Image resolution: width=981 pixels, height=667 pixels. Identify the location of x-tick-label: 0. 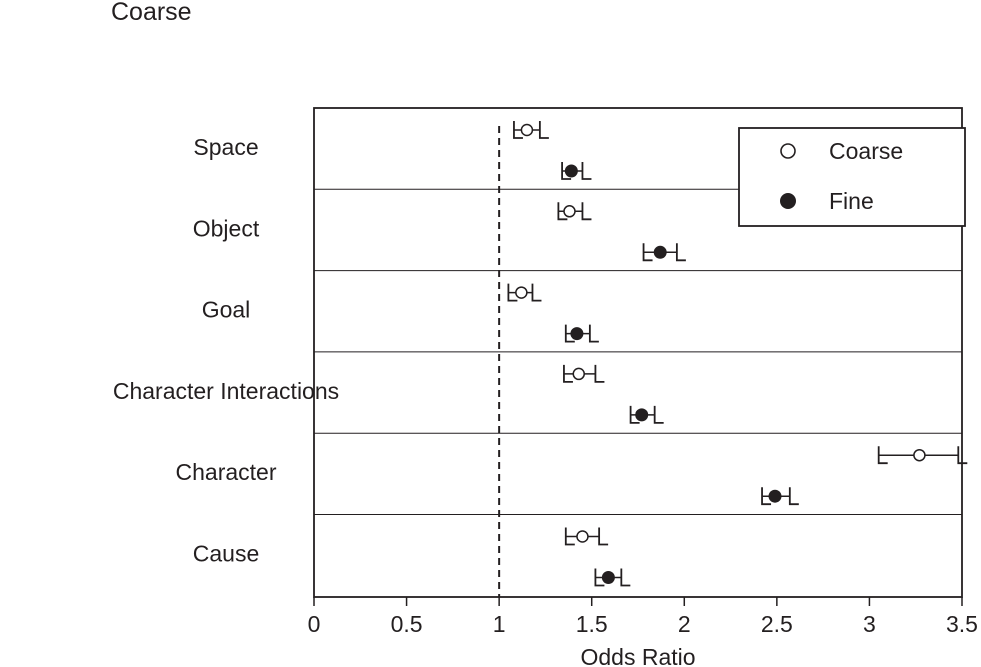
(314, 624).